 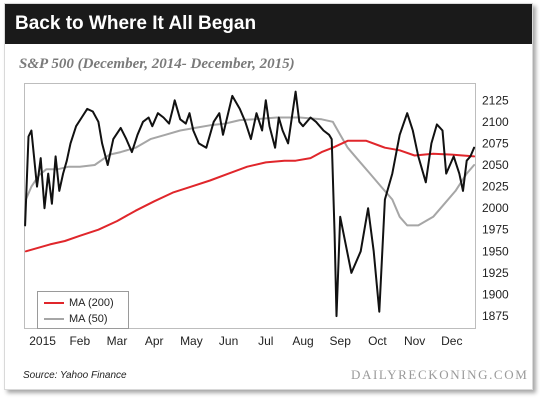 I want to click on legend-item-ma200: MA (200), so click(x=79, y=303).